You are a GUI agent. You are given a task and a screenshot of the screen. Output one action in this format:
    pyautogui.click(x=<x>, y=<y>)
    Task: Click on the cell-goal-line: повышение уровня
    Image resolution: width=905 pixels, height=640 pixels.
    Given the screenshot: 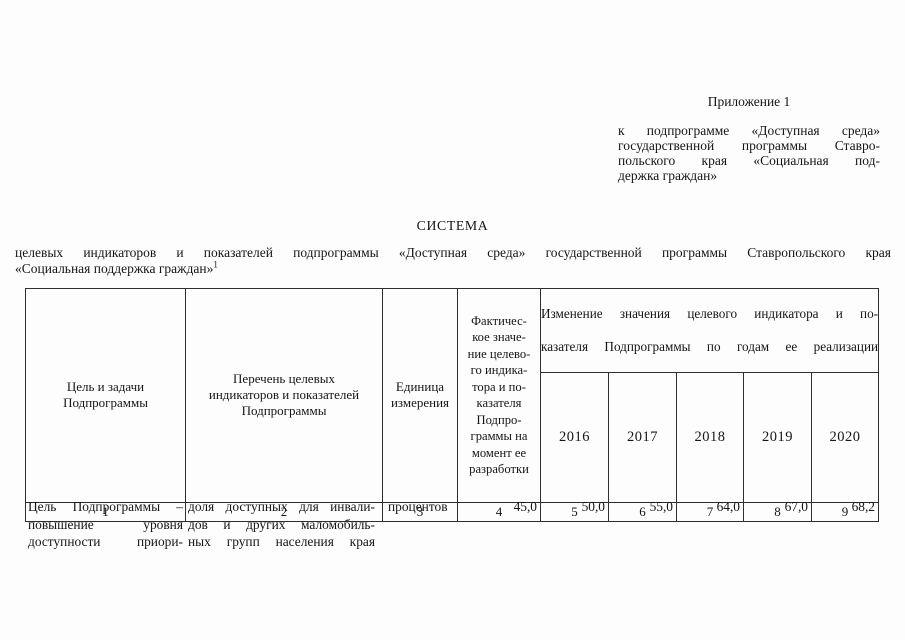 What is the action you would take?
    pyautogui.click(x=105, y=524)
    